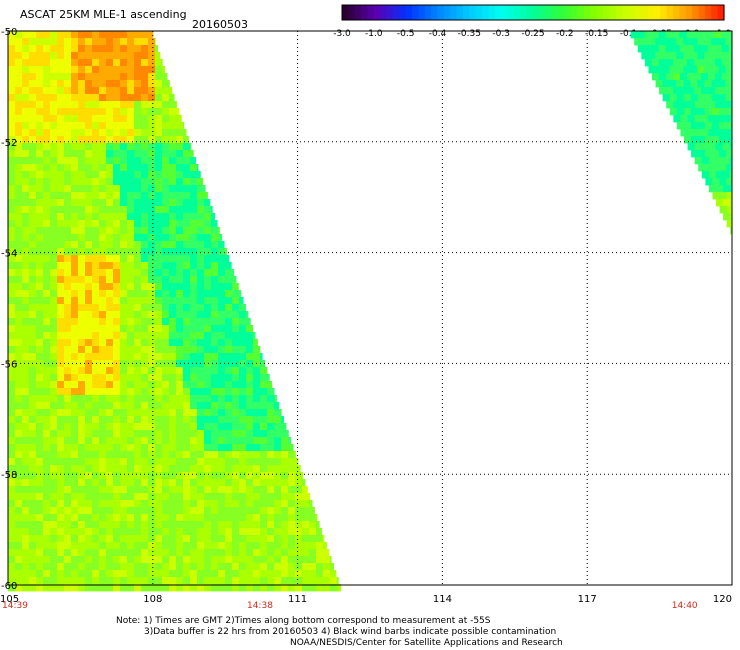 The image size is (740, 650). I want to click on chart-date: 20160503, so click(220, 24).